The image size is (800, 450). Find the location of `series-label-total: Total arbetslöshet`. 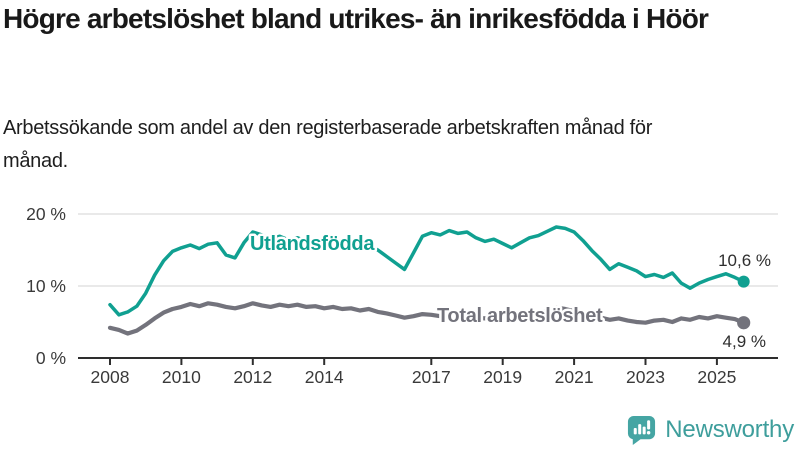

series-label-total: Total arbetslöshet is located at coordinates (520, 316).